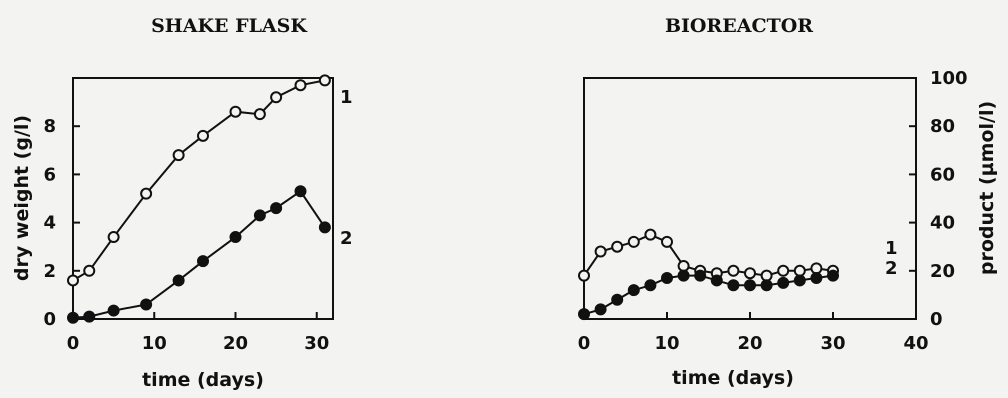  Describe the element at coordinates (832, 343) in the screenshot. I see `bioreactor-x-tick-label: 30` at that location.